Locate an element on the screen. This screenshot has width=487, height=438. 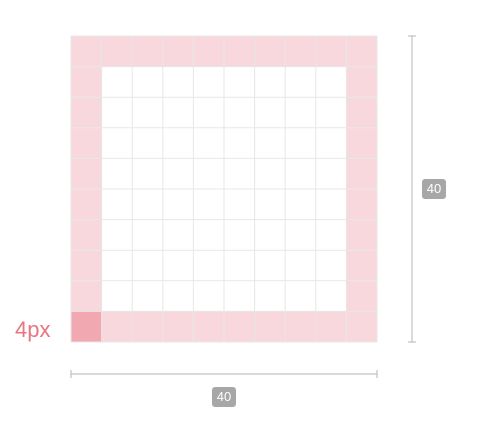
corner-highlight-cell is located at coordinates (86, 326).